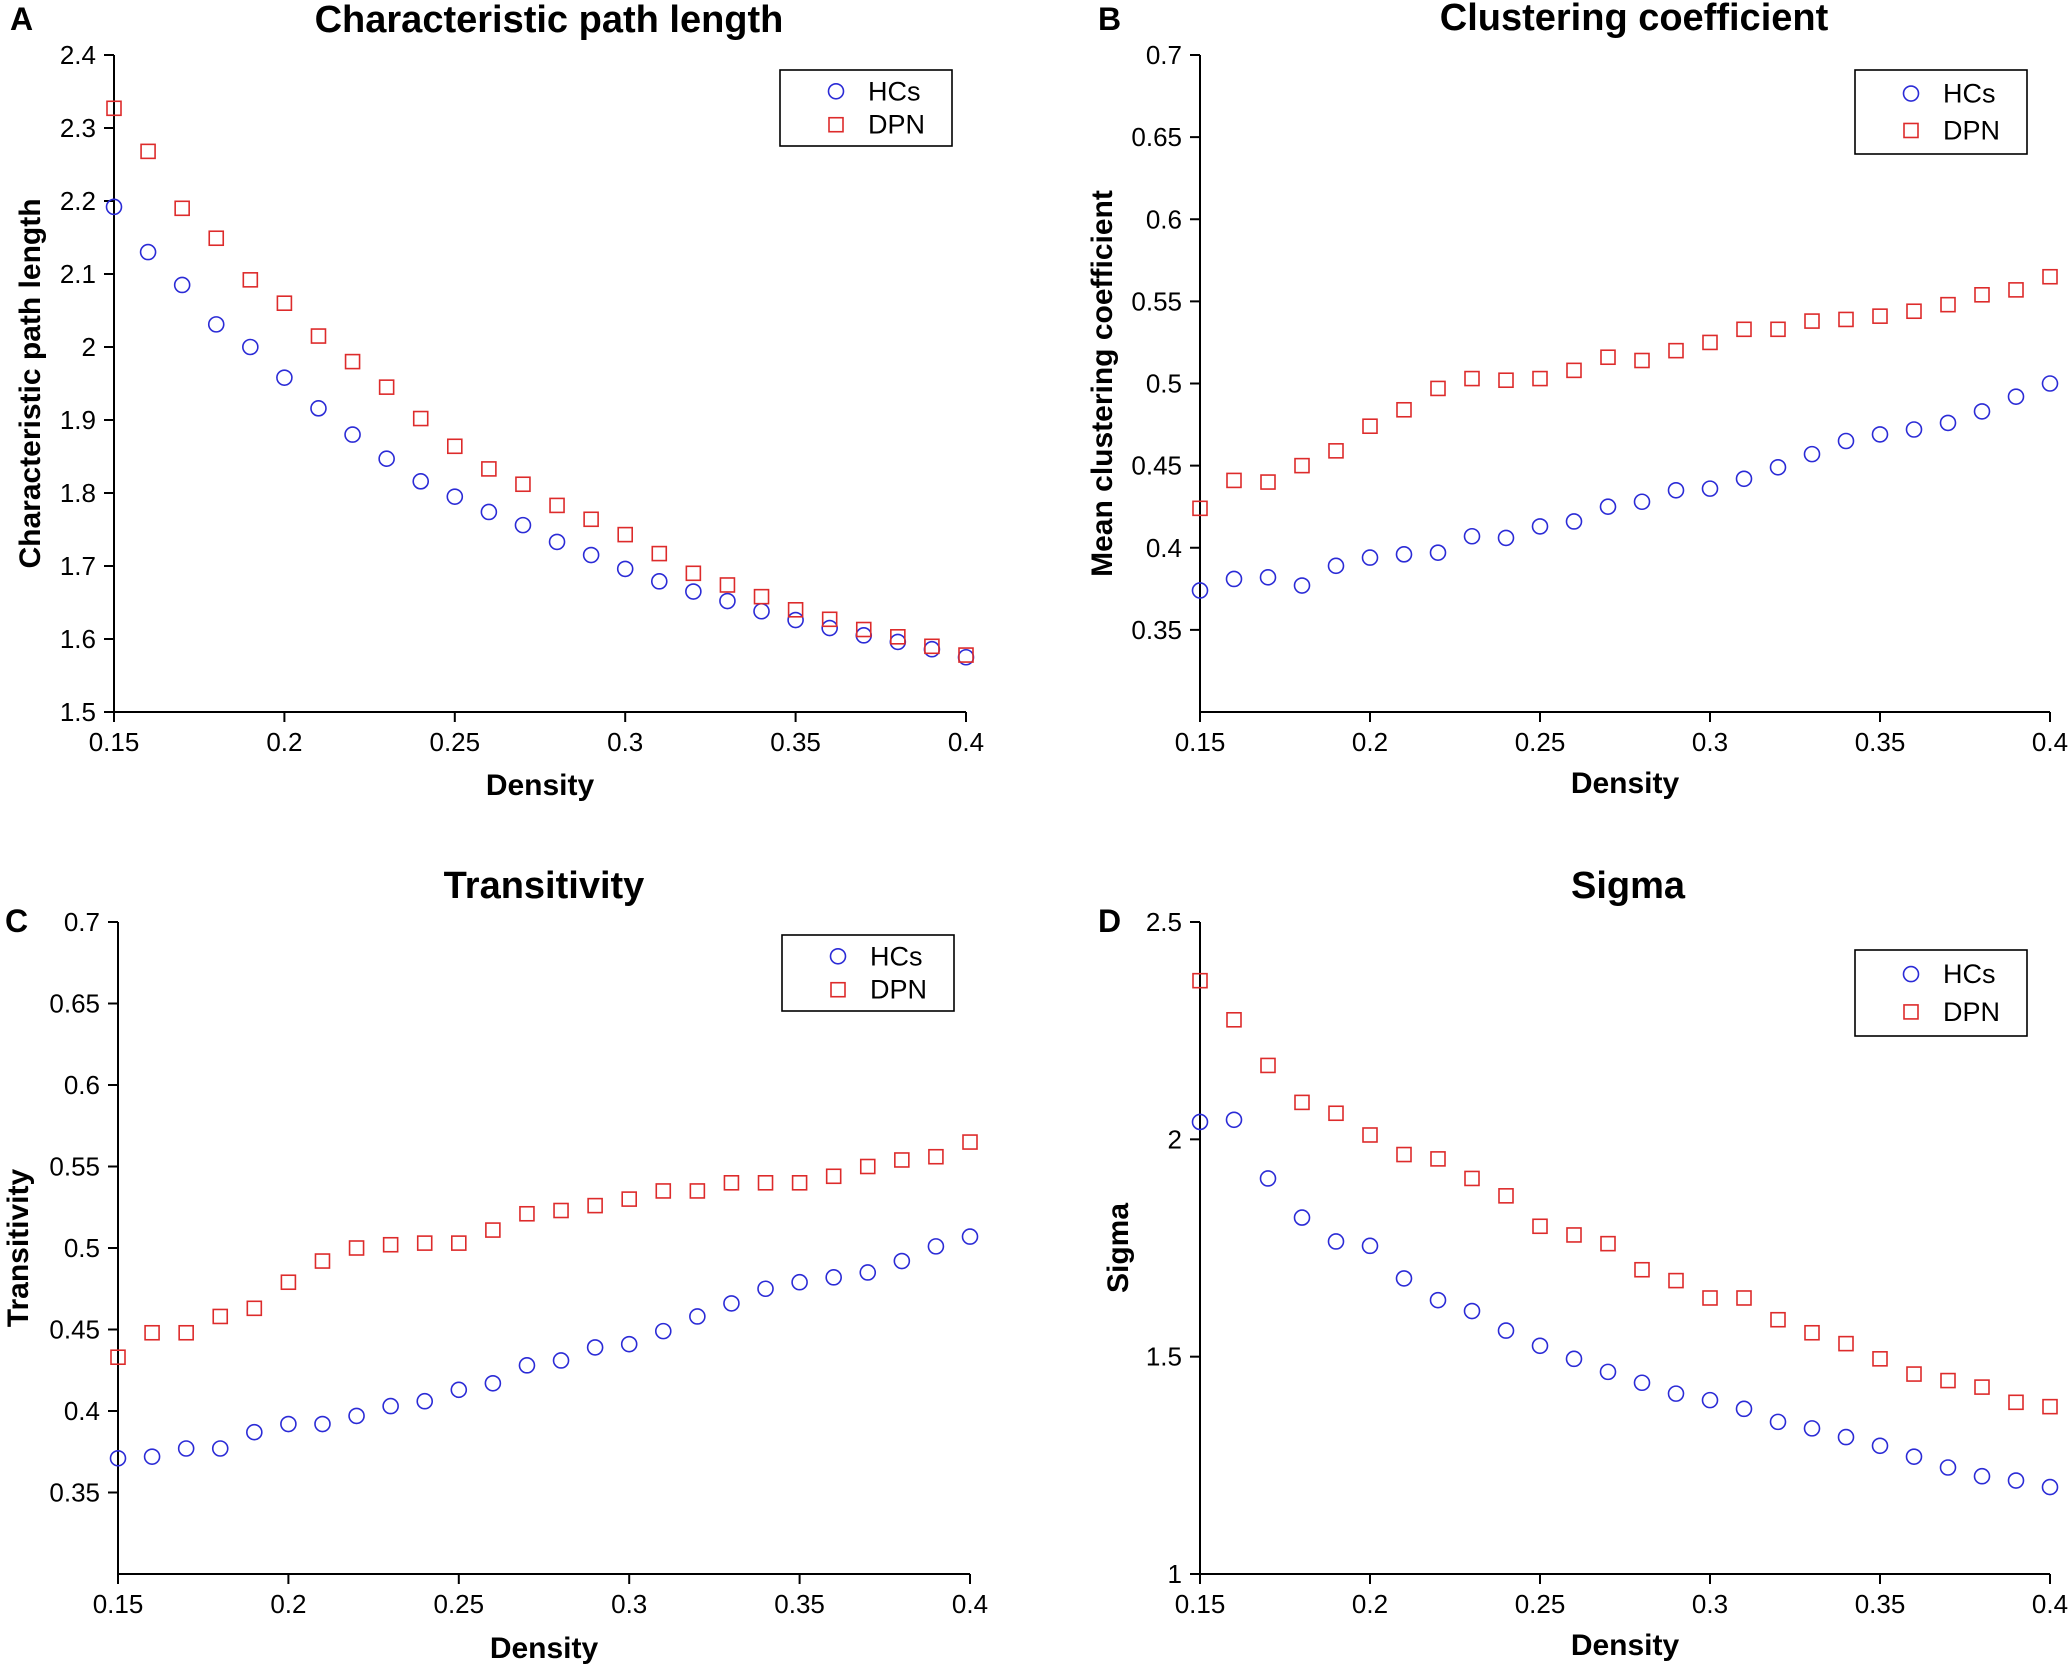 The width and height of the screenshot is (2072, 1668). What do you see at coordinates (89, 347) in the screenshot?
I see `y-tick-label: 2` at bounding box center [89, 347].